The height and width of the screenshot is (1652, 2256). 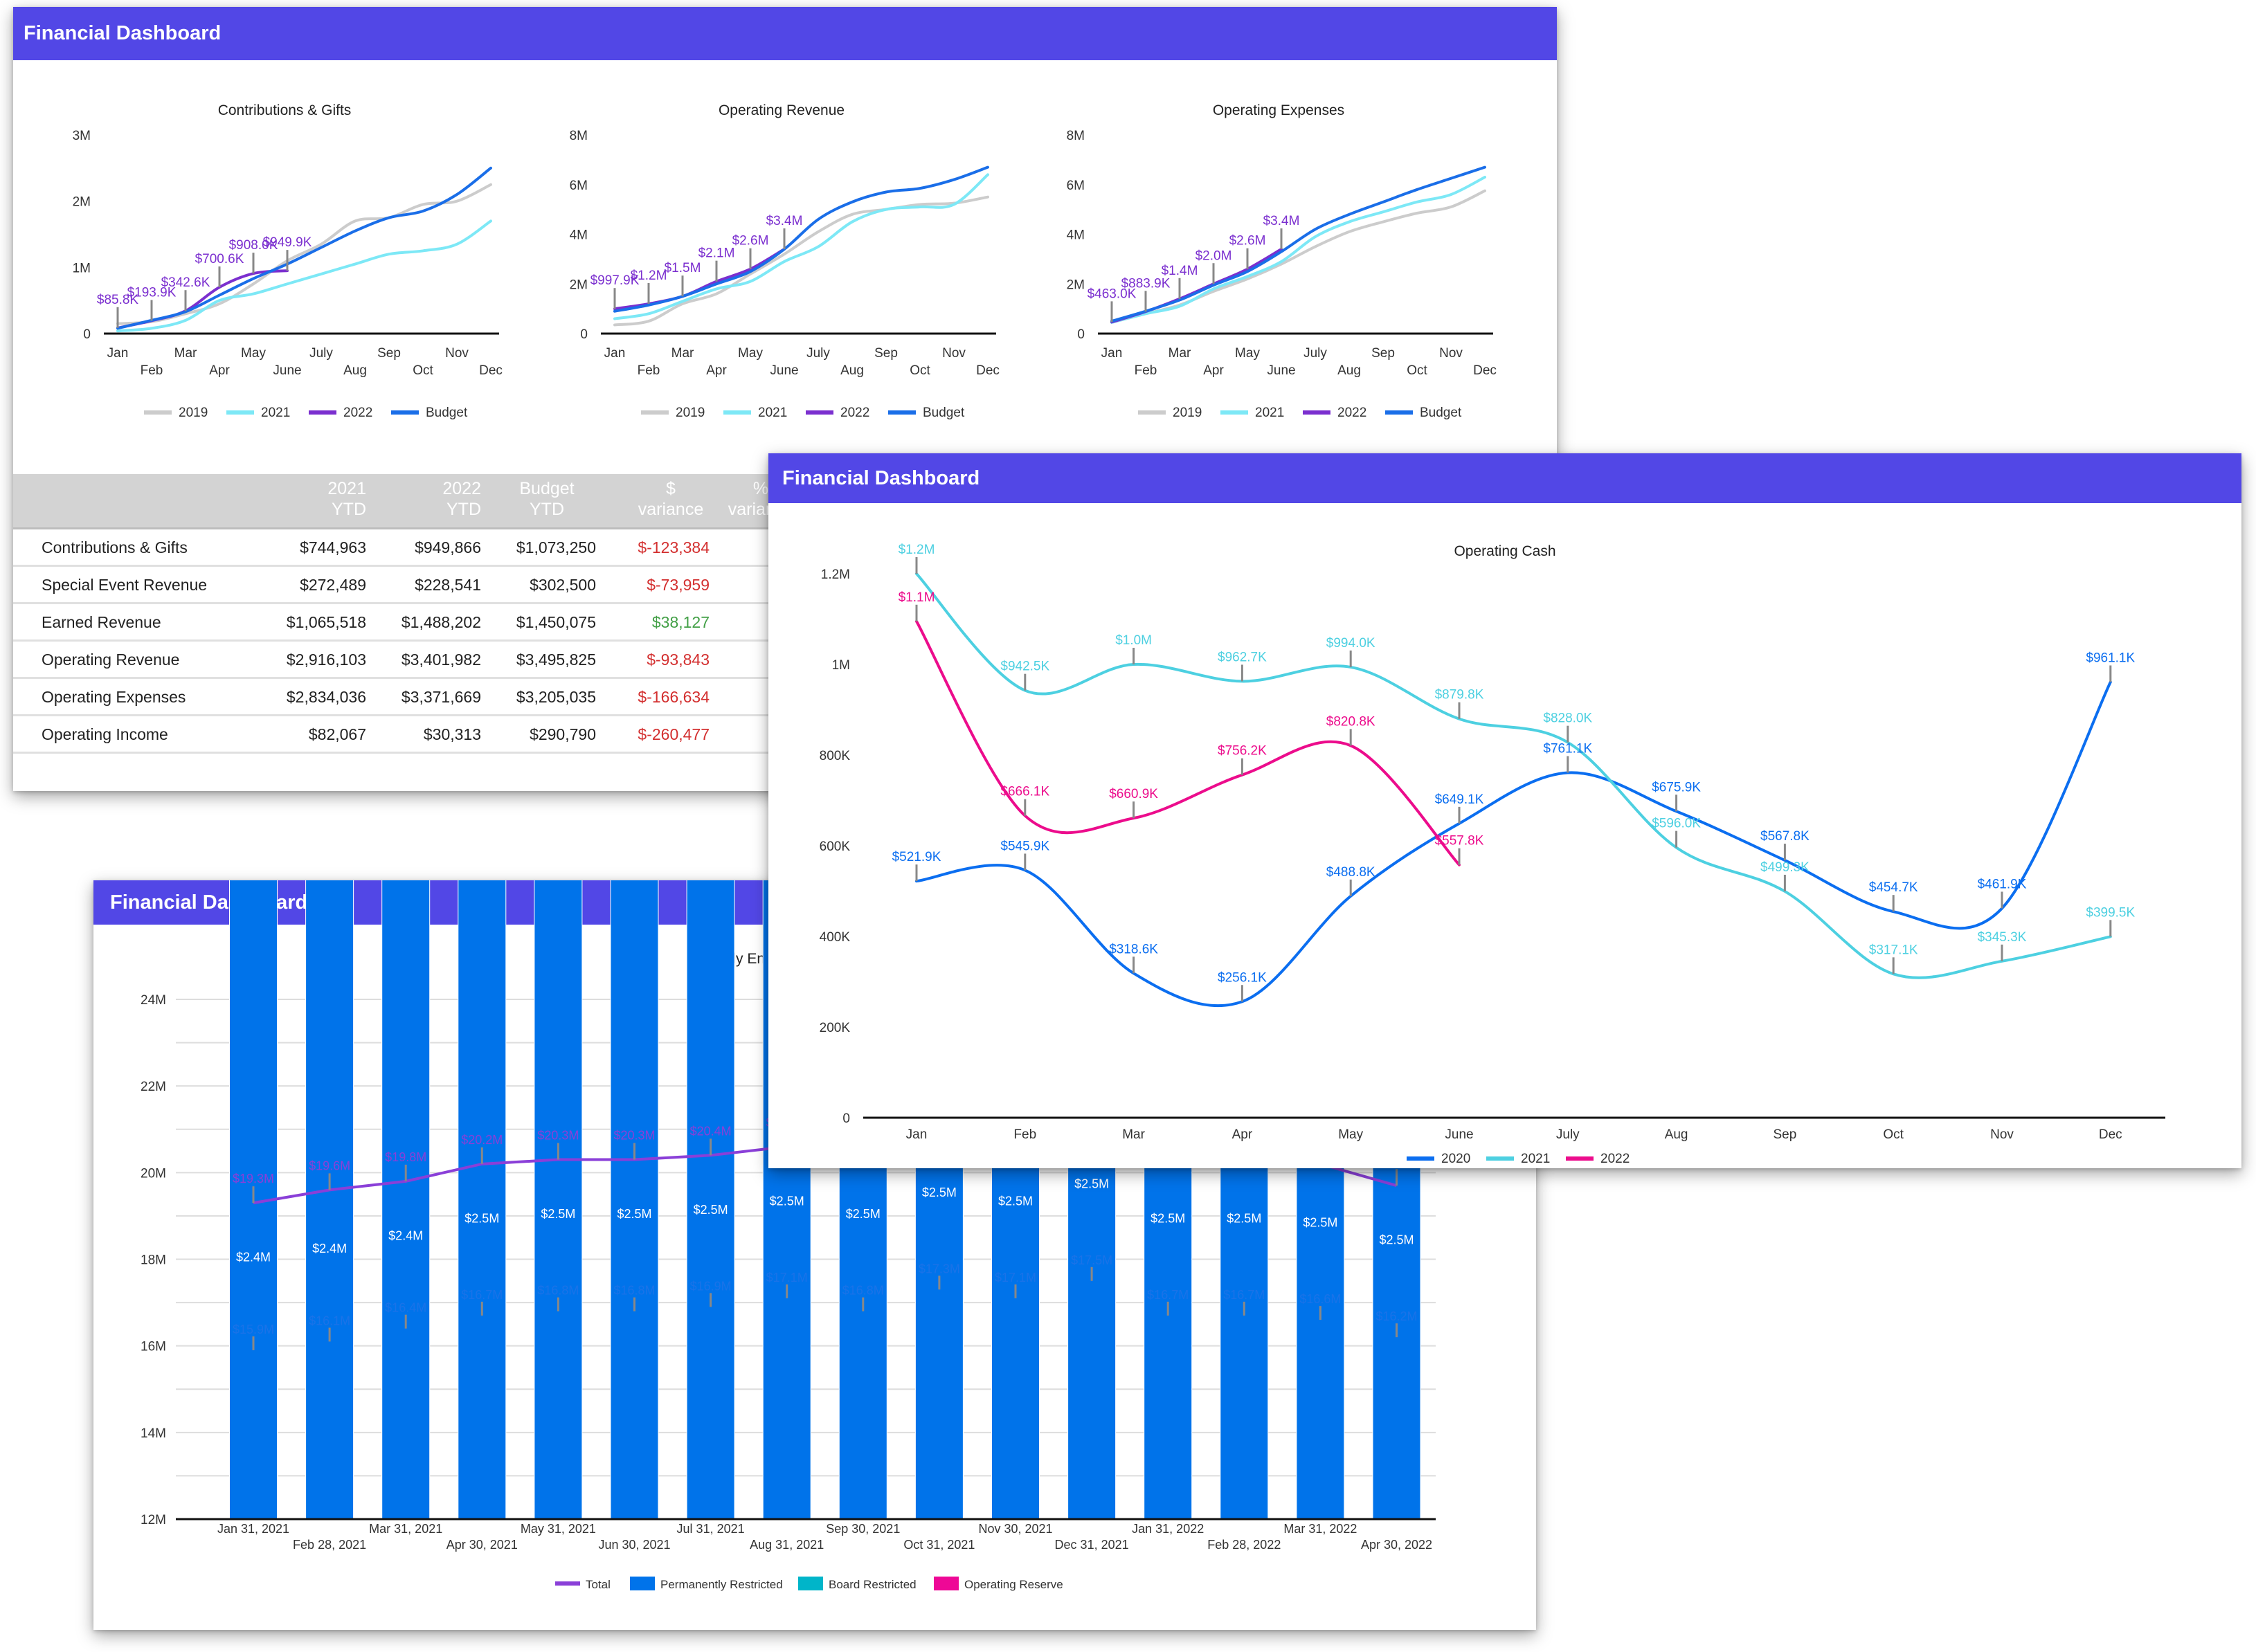 I want to click on data-label: $2.4M, so click(x=405, y=1235).